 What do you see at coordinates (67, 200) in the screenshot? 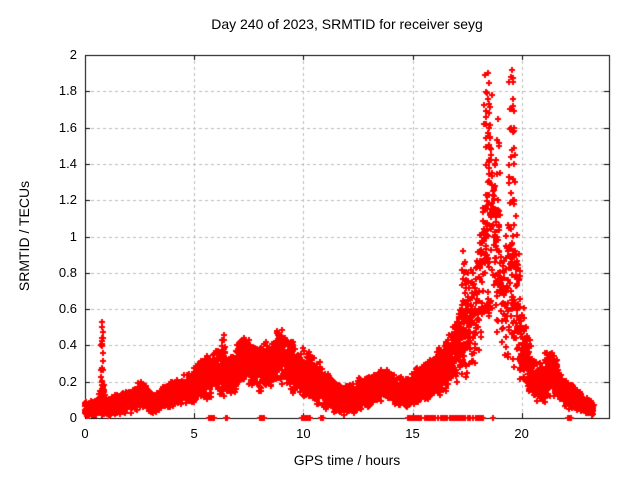
I see `y-tick-label: 1.2` at bounding box center [67, 200].